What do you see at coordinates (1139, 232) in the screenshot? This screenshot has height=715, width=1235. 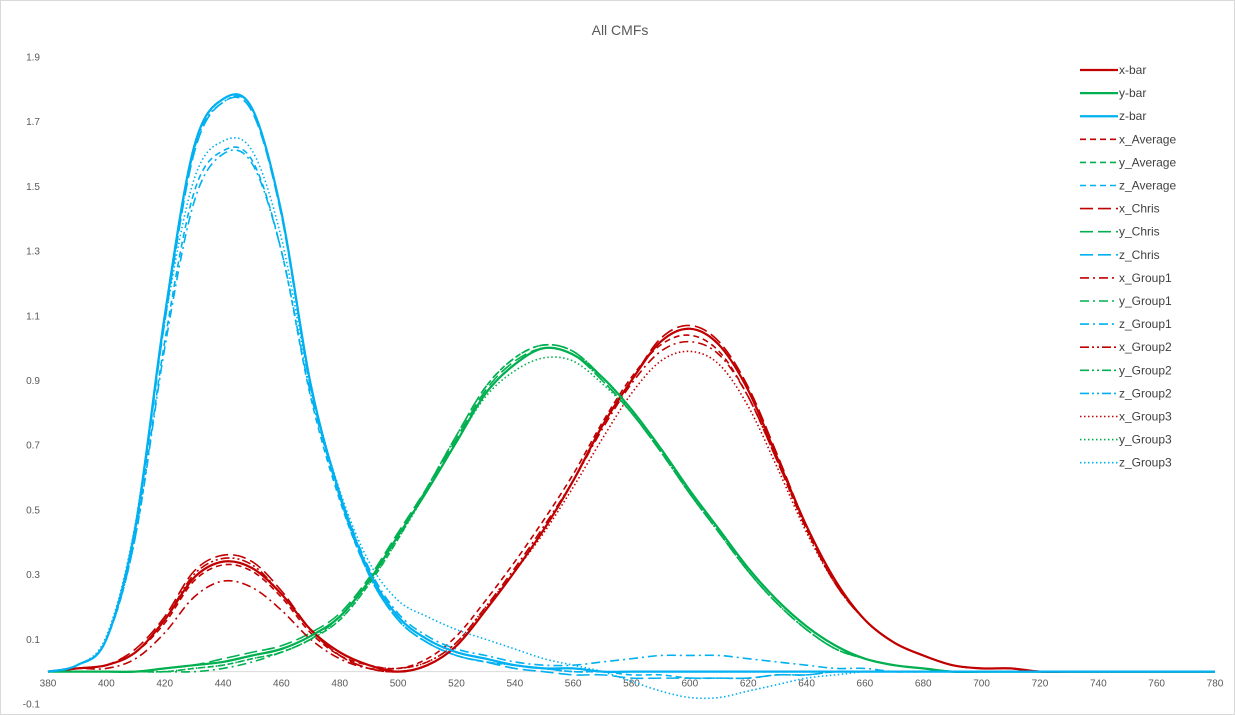 I see `legend-label: y_Chris` at bounding box center [1139, 232].